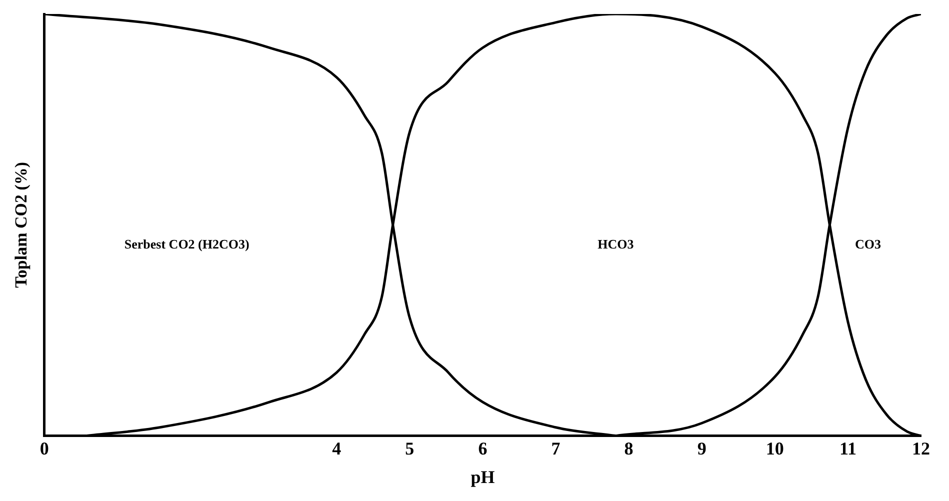 The height and width of the screenshot is (501, 949). I want to click on x-tick-label: 5, so click(409, 448).